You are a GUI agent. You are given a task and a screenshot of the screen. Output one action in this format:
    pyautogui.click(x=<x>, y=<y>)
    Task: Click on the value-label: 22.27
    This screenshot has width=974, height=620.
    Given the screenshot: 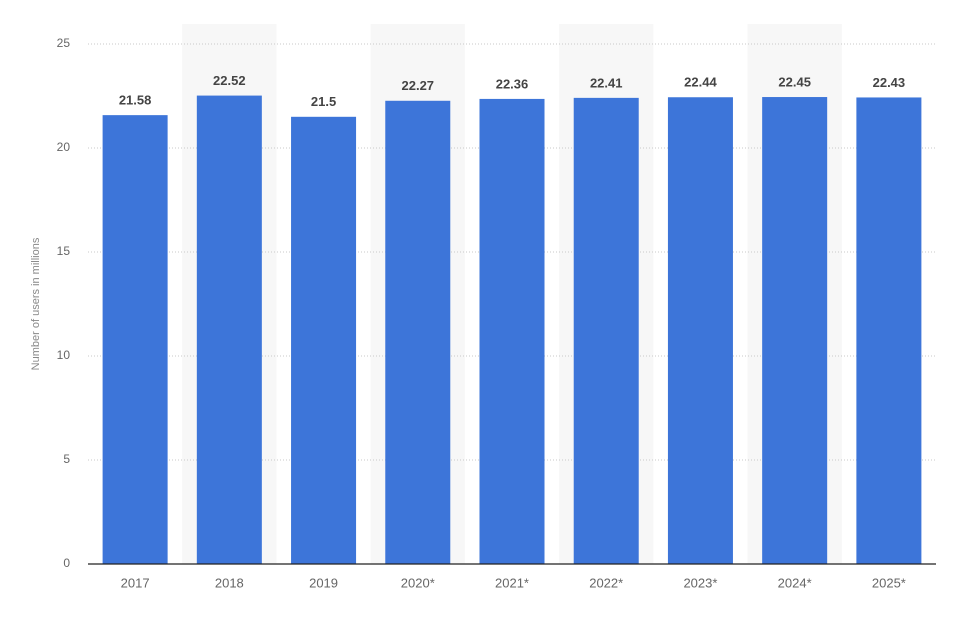 What is the action you would take?
    pyautogui.click(x=418, y=85)
    